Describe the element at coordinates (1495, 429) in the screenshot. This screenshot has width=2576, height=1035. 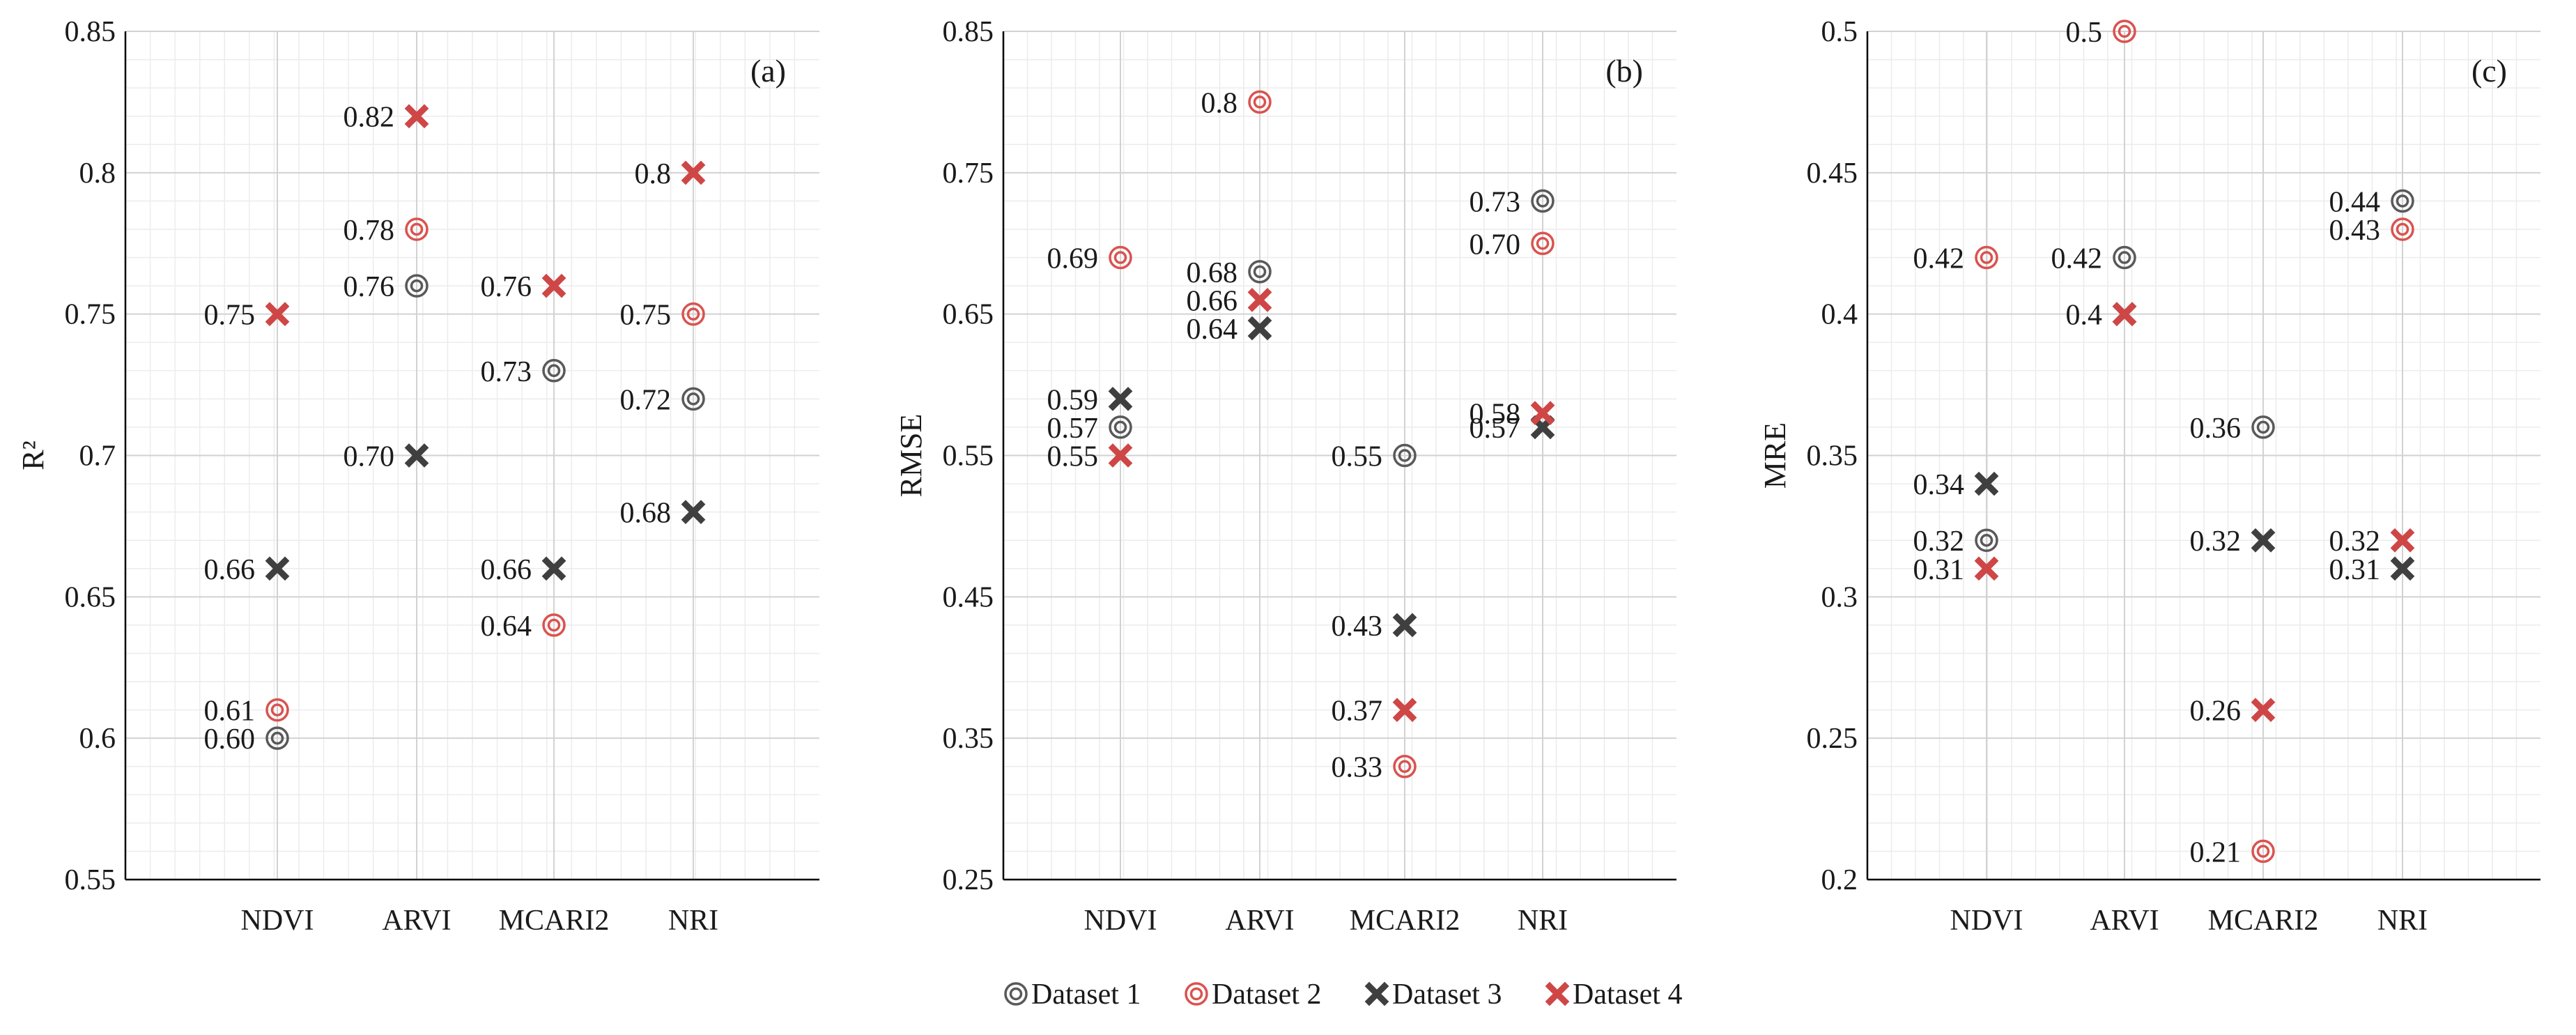
I see `data-label-dataset-3-nri: 0.57` at that location.